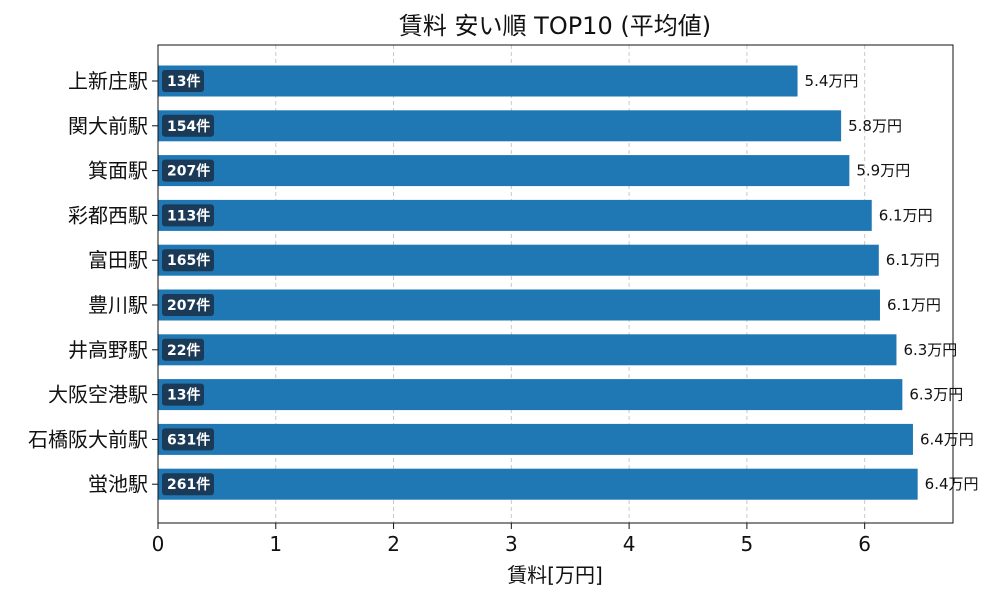 Image resolution: width=1000 pixels, height=600 pixels. I want to click on bar-row: 関大前駅 154件 5.8万円, so click(485, 126).